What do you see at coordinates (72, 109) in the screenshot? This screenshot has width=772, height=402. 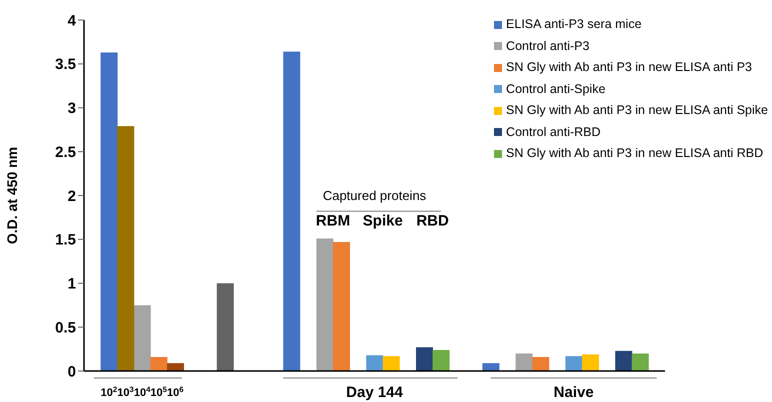 I see `y-tick-label: 3` at bounding box center [72, 109].